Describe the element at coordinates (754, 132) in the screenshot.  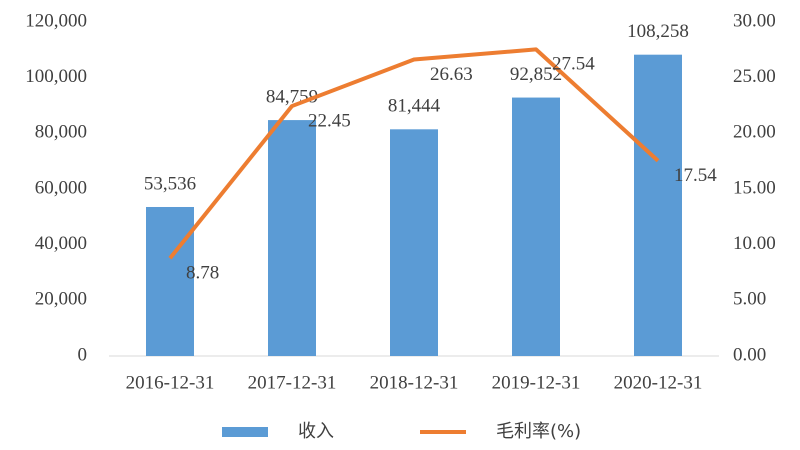
I see `y2-tick-label: 20.00` at that location.